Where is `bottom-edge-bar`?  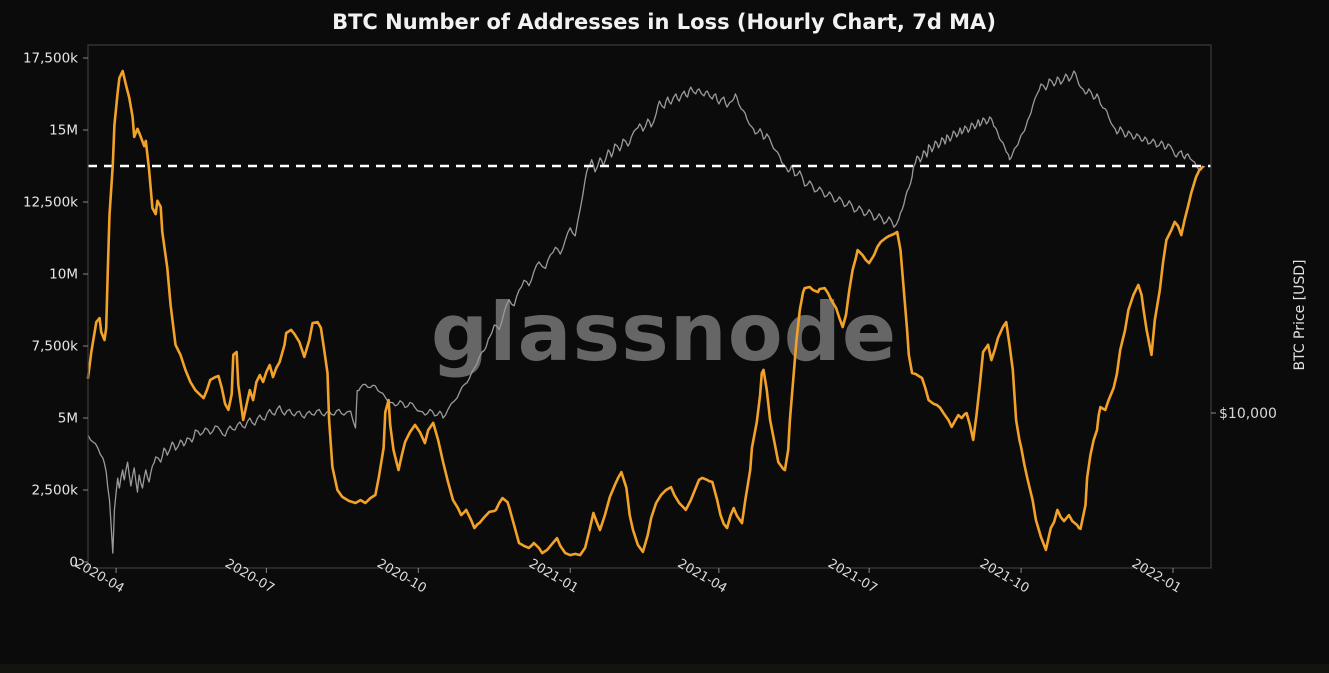
bottom-edge-bar is located at coordinates (664, 668).